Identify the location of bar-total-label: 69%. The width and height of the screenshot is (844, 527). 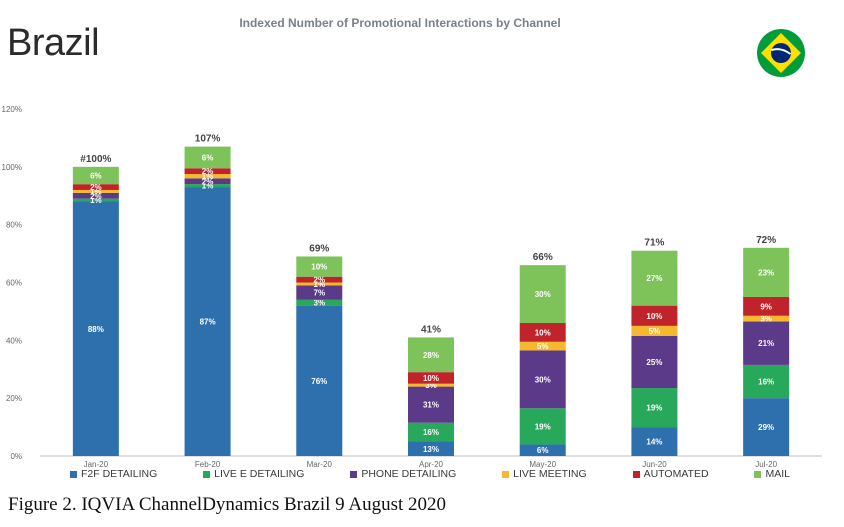
(319, 248).